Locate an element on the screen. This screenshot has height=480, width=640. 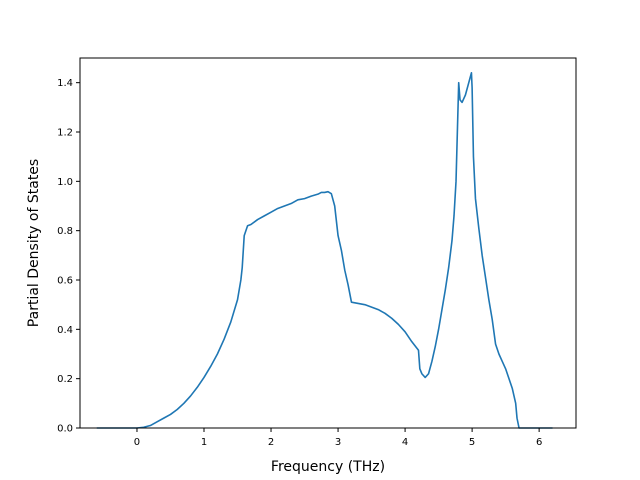
x-tick-label: 6 is located at coordinates (539, 442).